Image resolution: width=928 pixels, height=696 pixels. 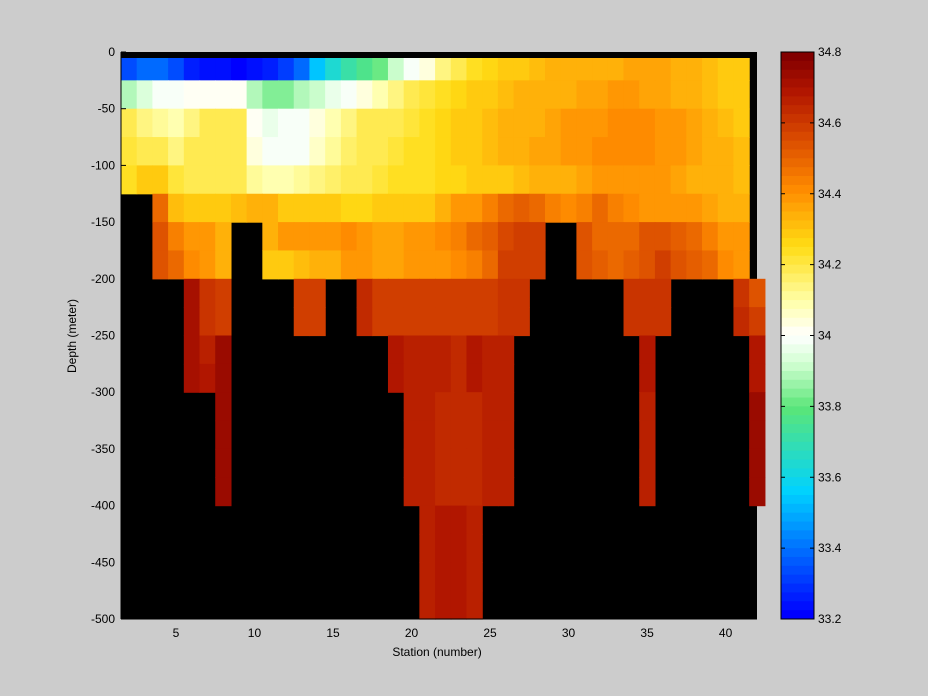 What do you see at coordinates (830, 619) in the screenshot?
I see `colorbar-tick-label: 33.2` at bounding box center [830, 619].